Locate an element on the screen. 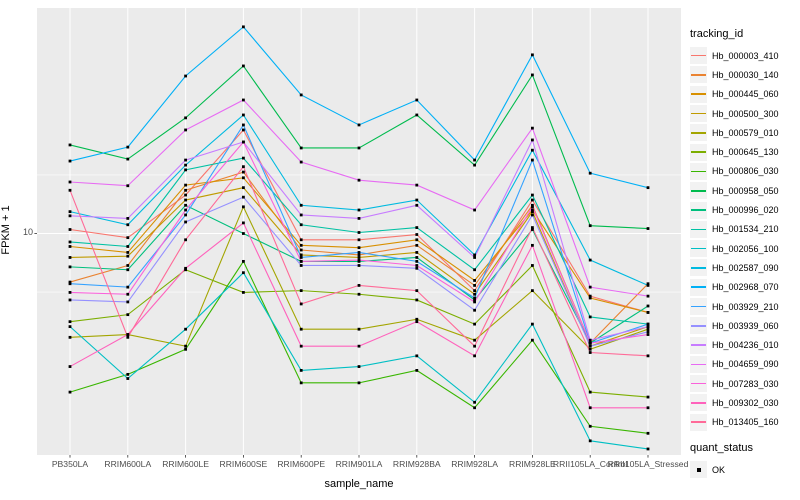 Image resolution: width=800 pixels, height=500 pixels. x-tick-label: RRIM600LA is located at coordinates (127, 464).